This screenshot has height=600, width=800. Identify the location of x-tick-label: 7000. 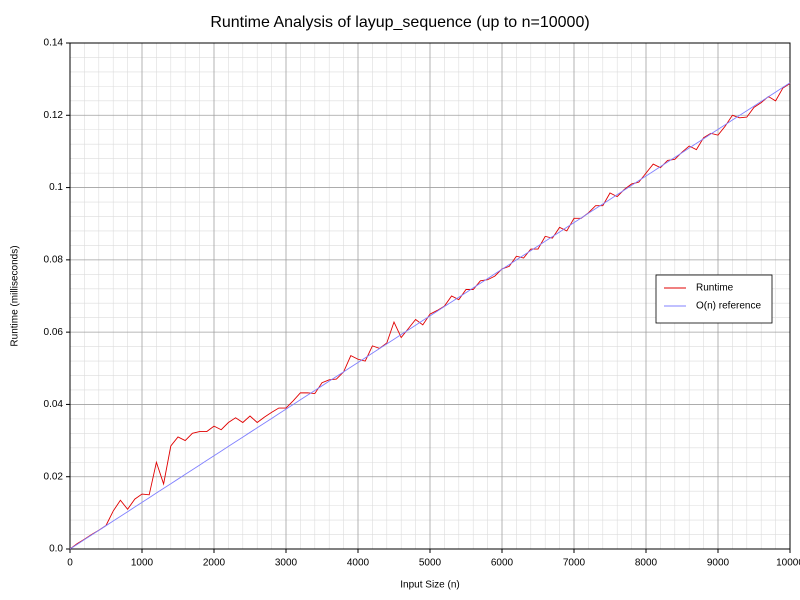
(574, 563).